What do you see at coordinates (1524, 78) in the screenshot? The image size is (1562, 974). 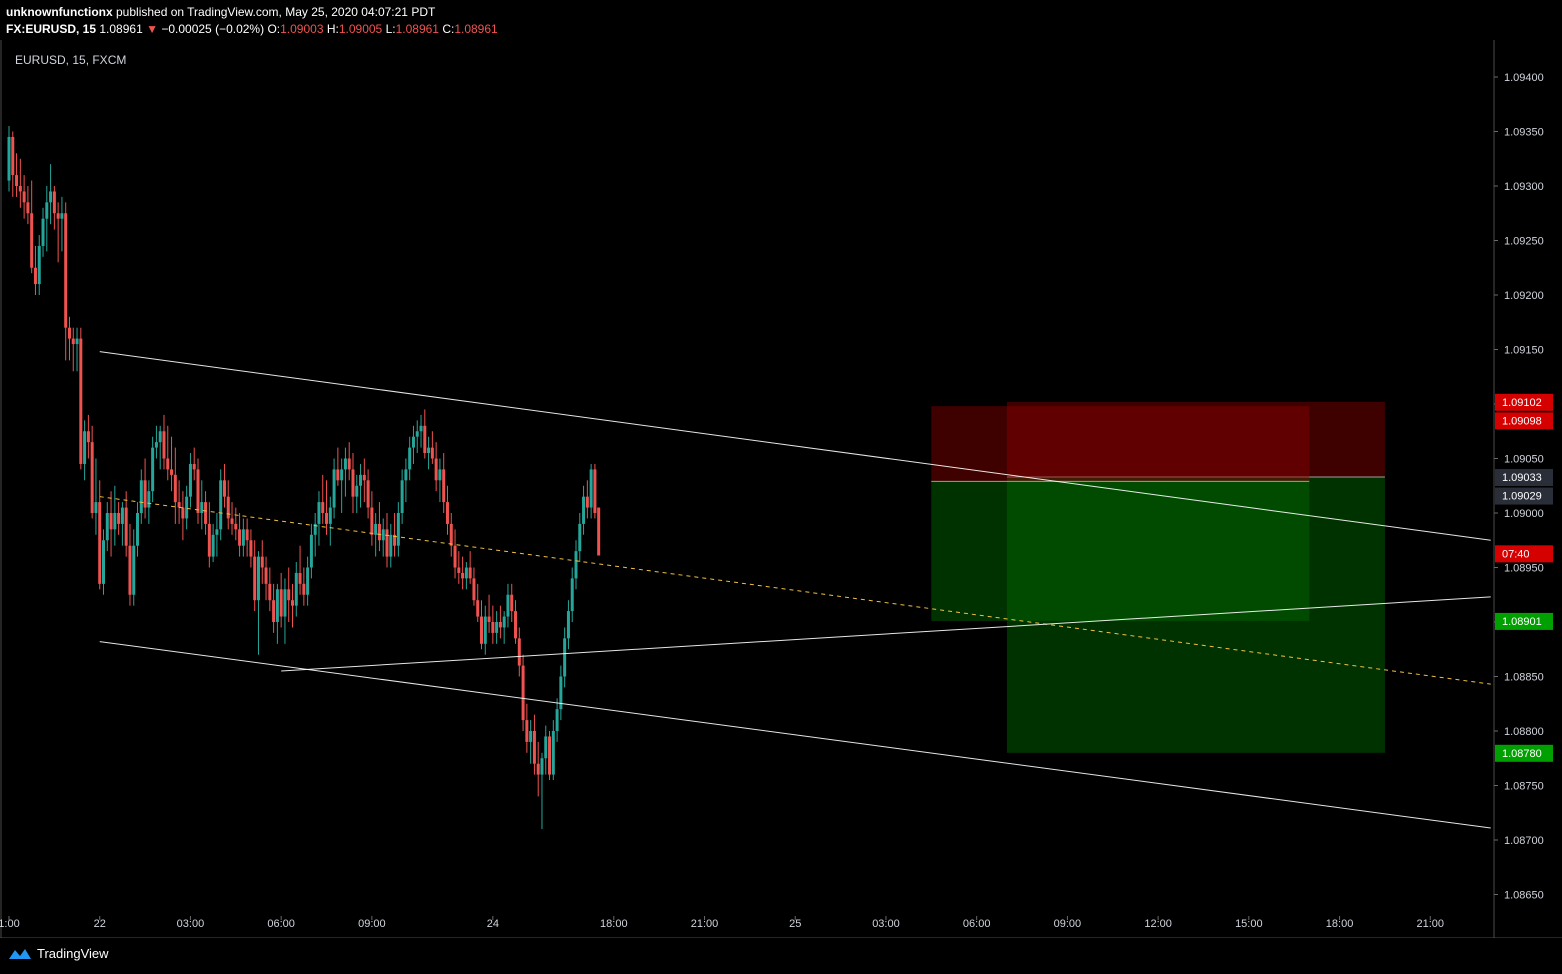 I see `price-tick-label: 1.09400` at bounding box center [1524, 78].